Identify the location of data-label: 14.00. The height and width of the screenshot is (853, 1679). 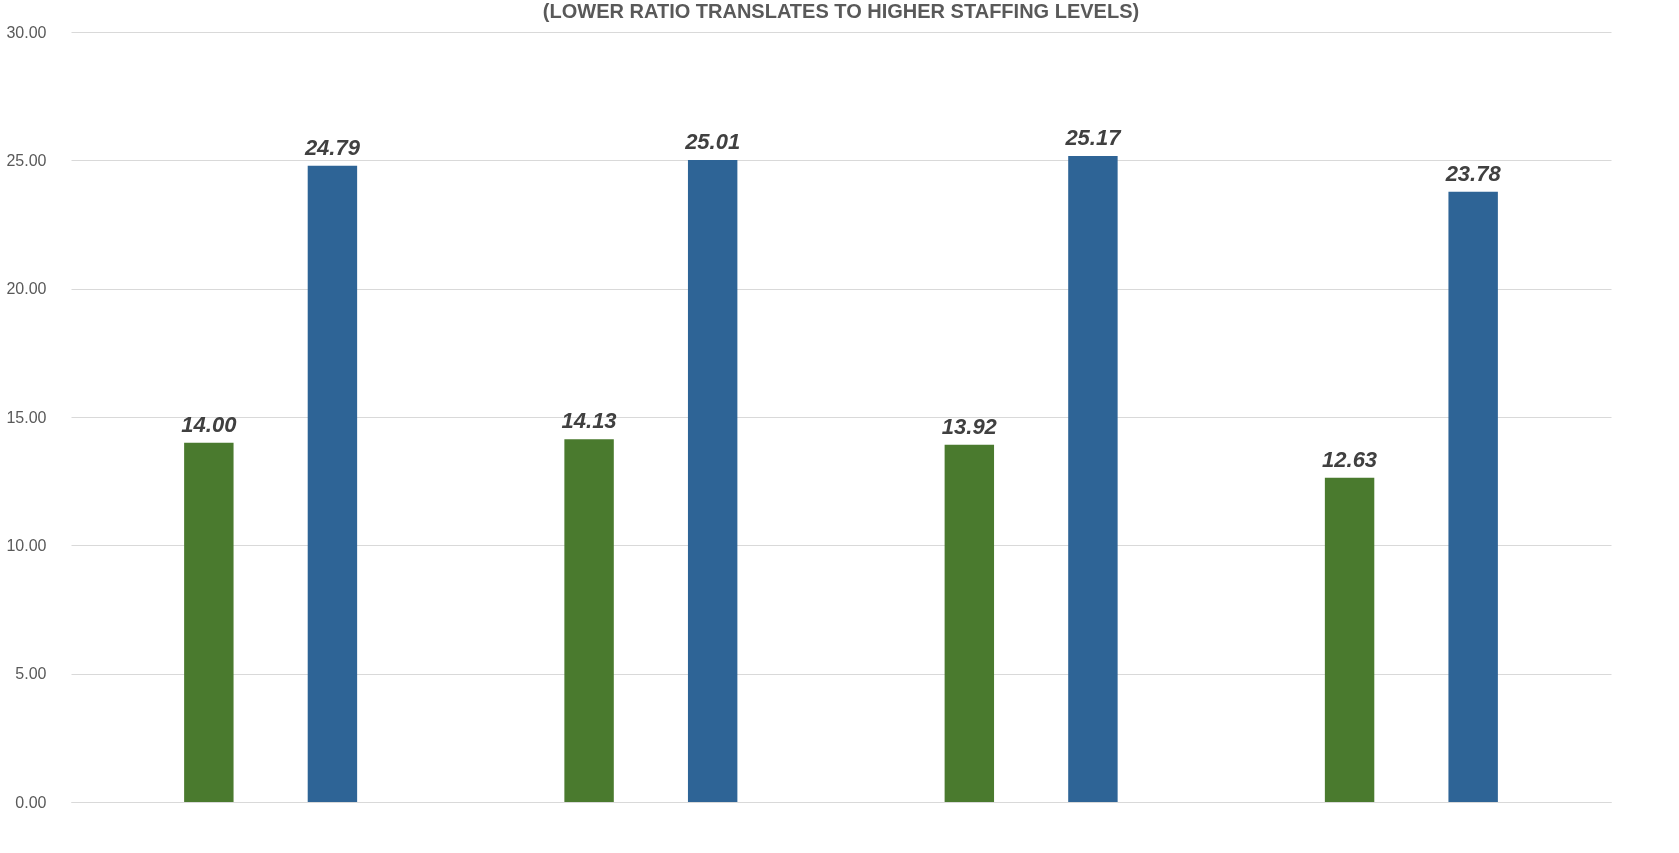
(209, 424).